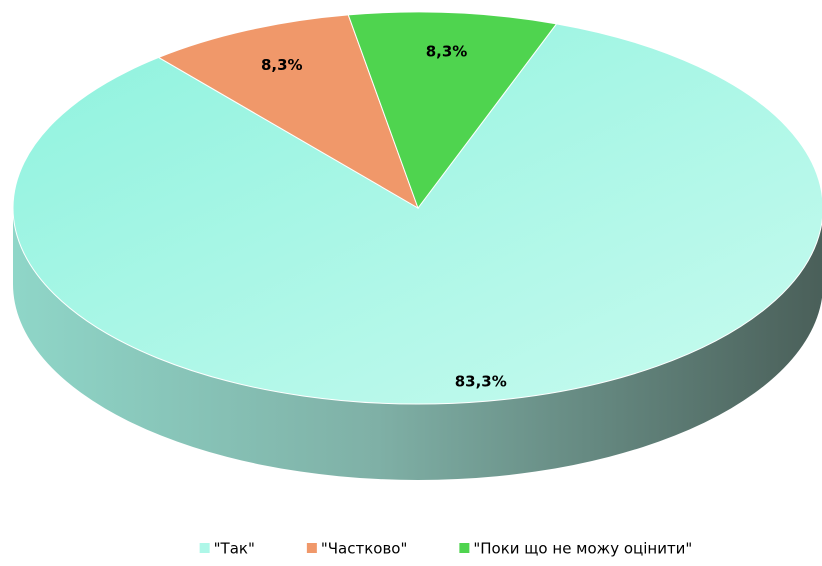  Describe the element at coordinates (234, 549) in the screenshot. I see `legend-label: "Так"` at that location.